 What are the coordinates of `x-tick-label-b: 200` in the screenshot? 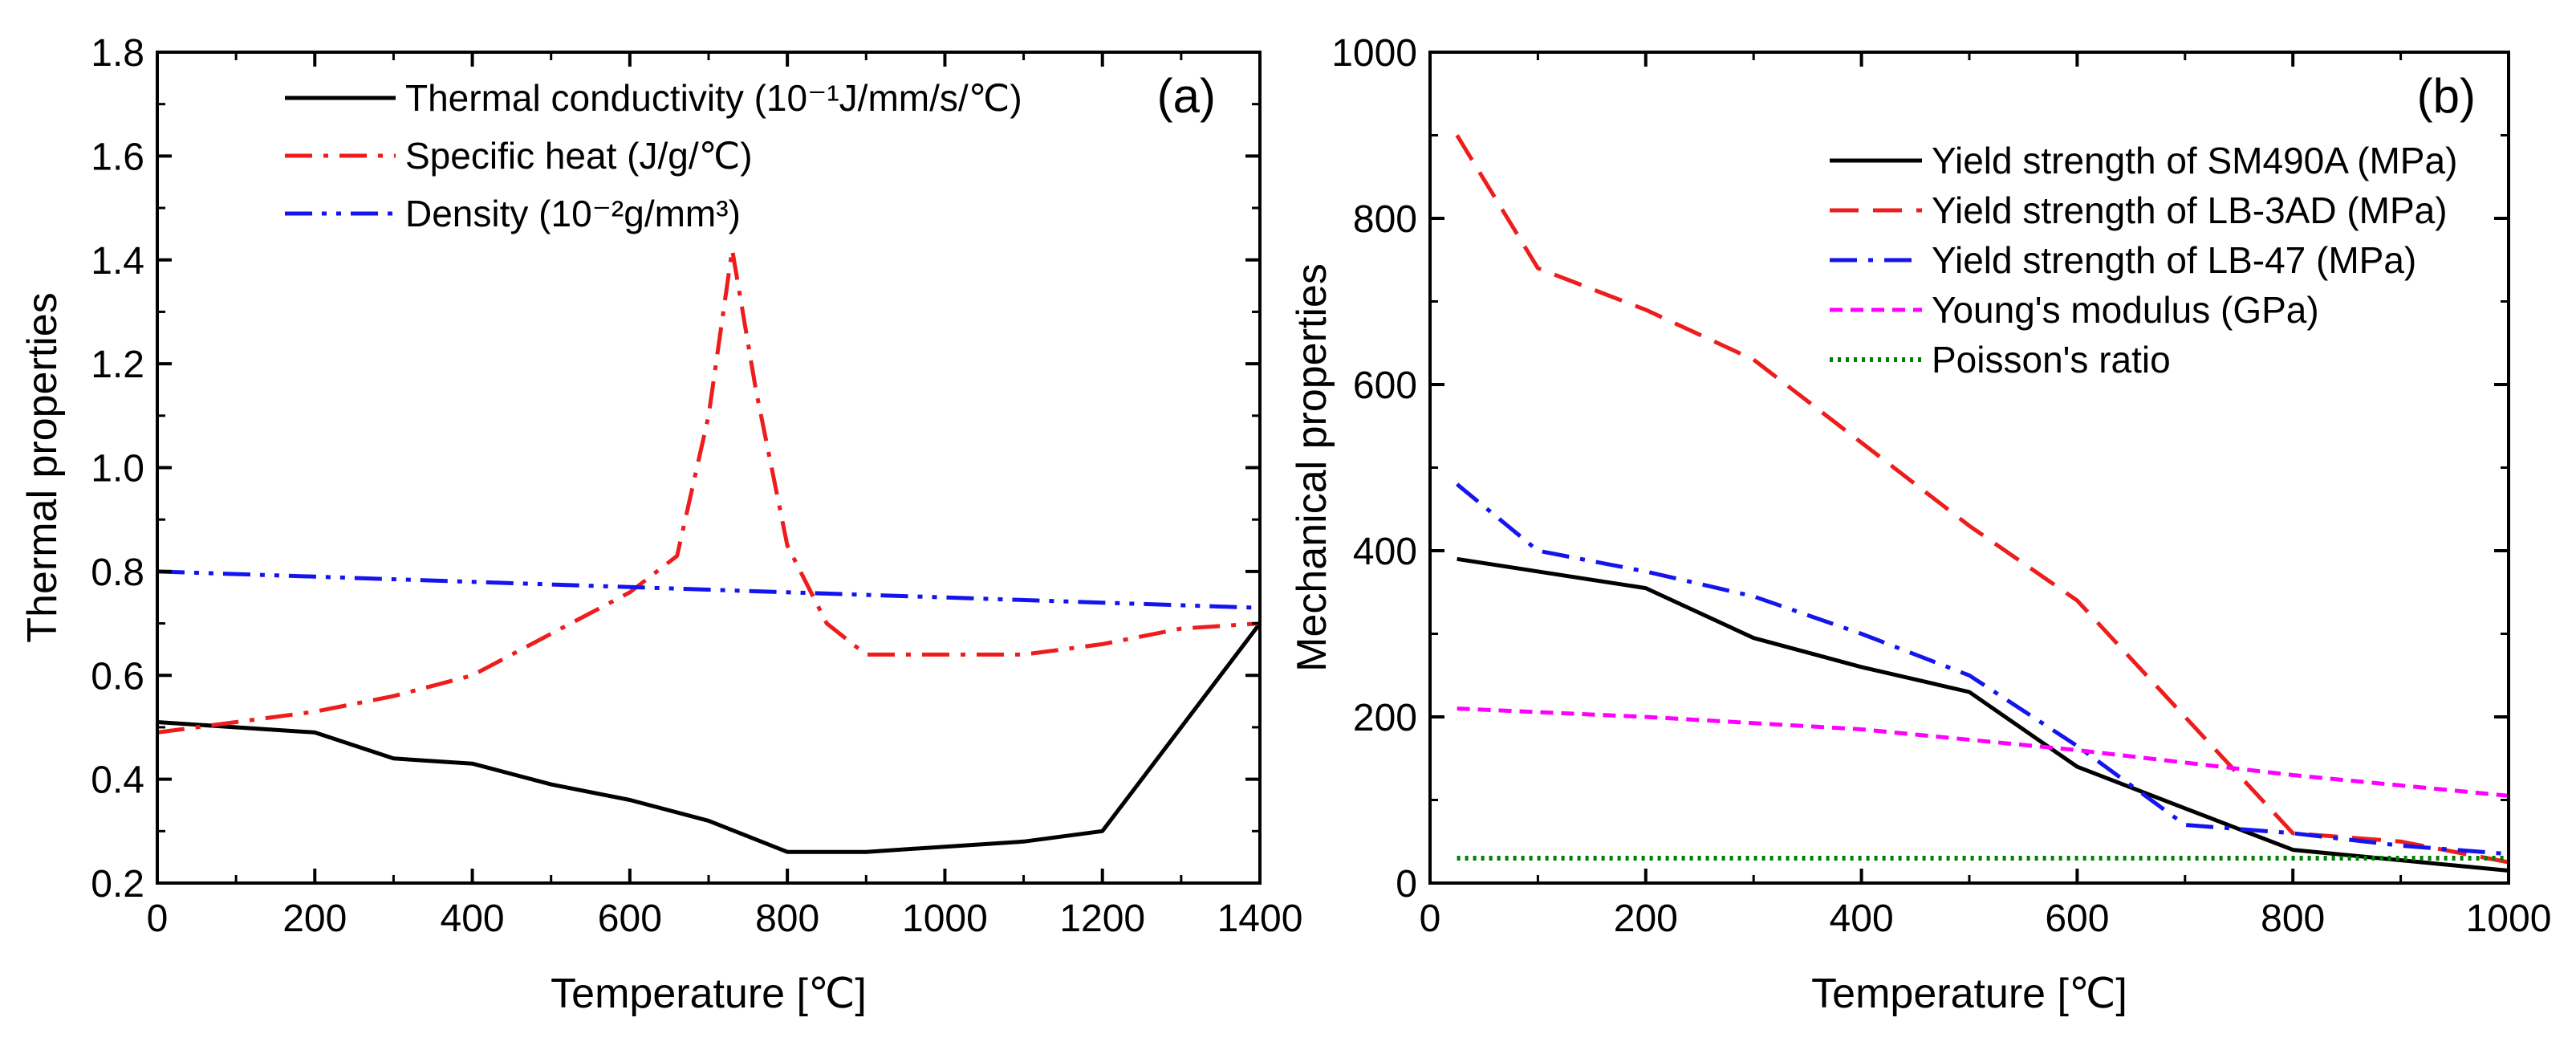 It's located at (1646, 919).